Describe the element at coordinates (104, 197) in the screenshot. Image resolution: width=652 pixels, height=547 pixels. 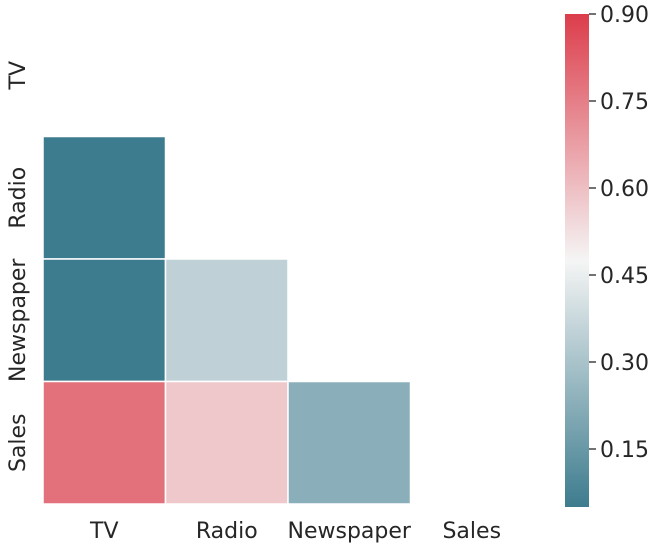
I see `heatmap-cell-radio-tv` at that location.